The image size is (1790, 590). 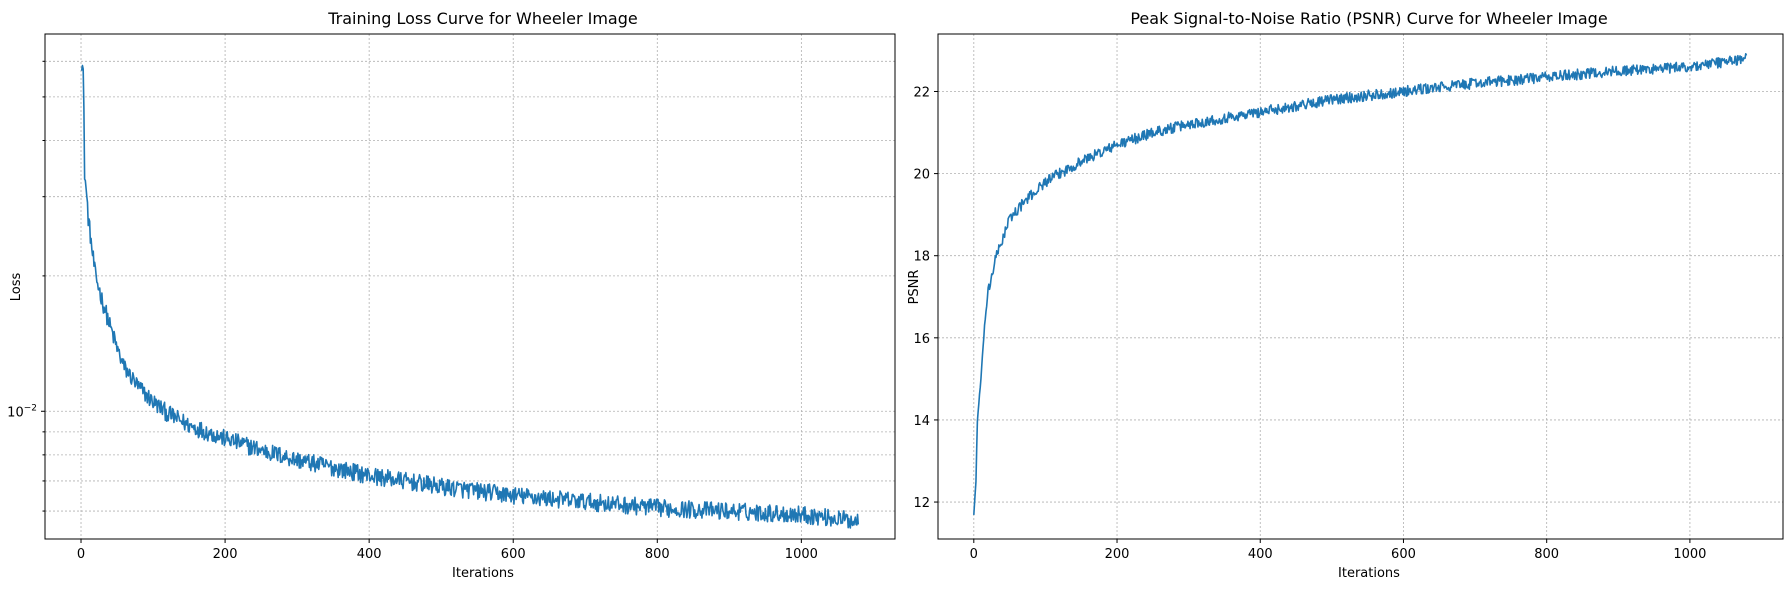 What do you see at coordinates (1689, 554) in the screenshot?
I see `psnr-x-tick-label: 1000` at bounding box center [1689, 554].